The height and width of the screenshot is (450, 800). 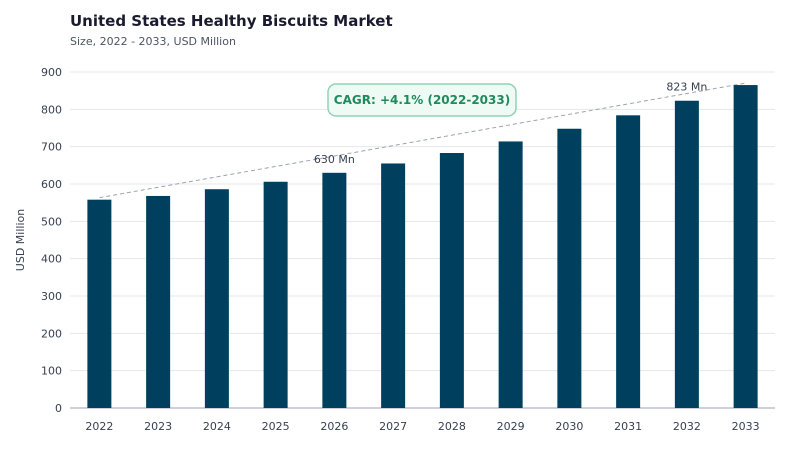 I want to click on y-tick-label: 300, so click(x=51, y=296).